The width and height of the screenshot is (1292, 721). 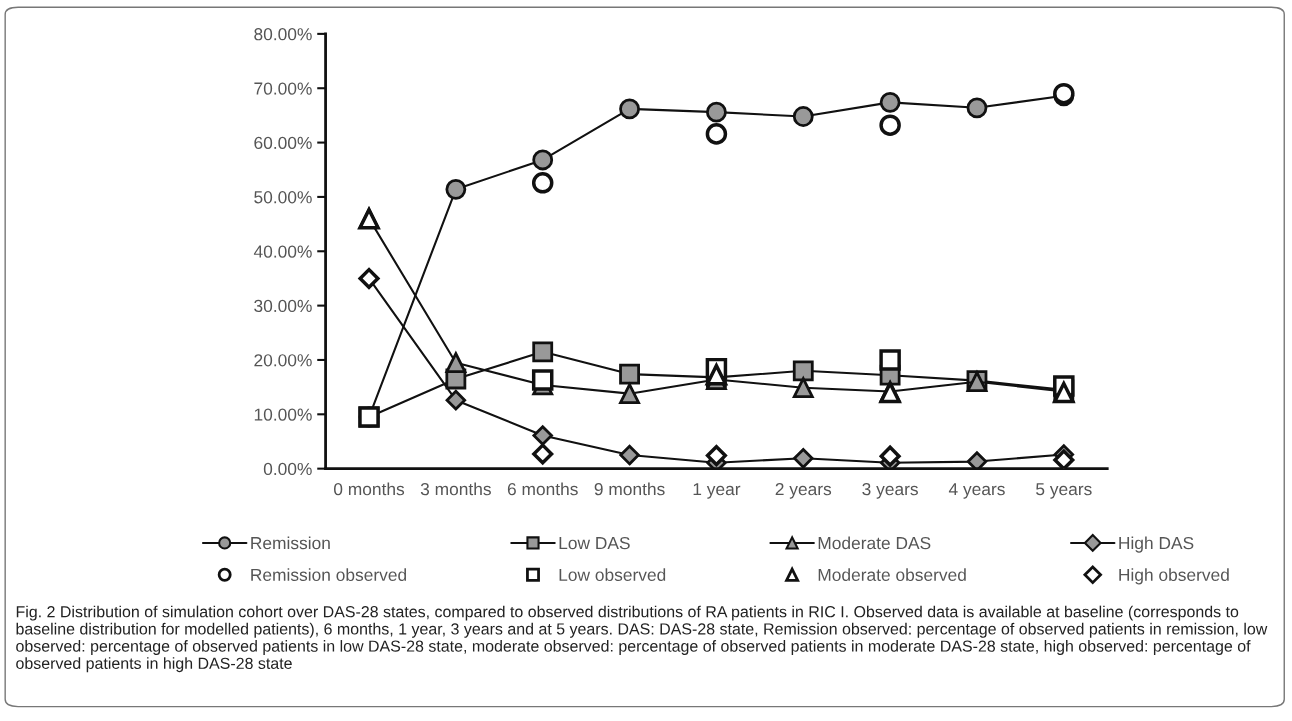 What do you see at coordinates (803, 491) in the screenshot?
I see `x-tick-label: 2 years` at bounding box center [803, 491].